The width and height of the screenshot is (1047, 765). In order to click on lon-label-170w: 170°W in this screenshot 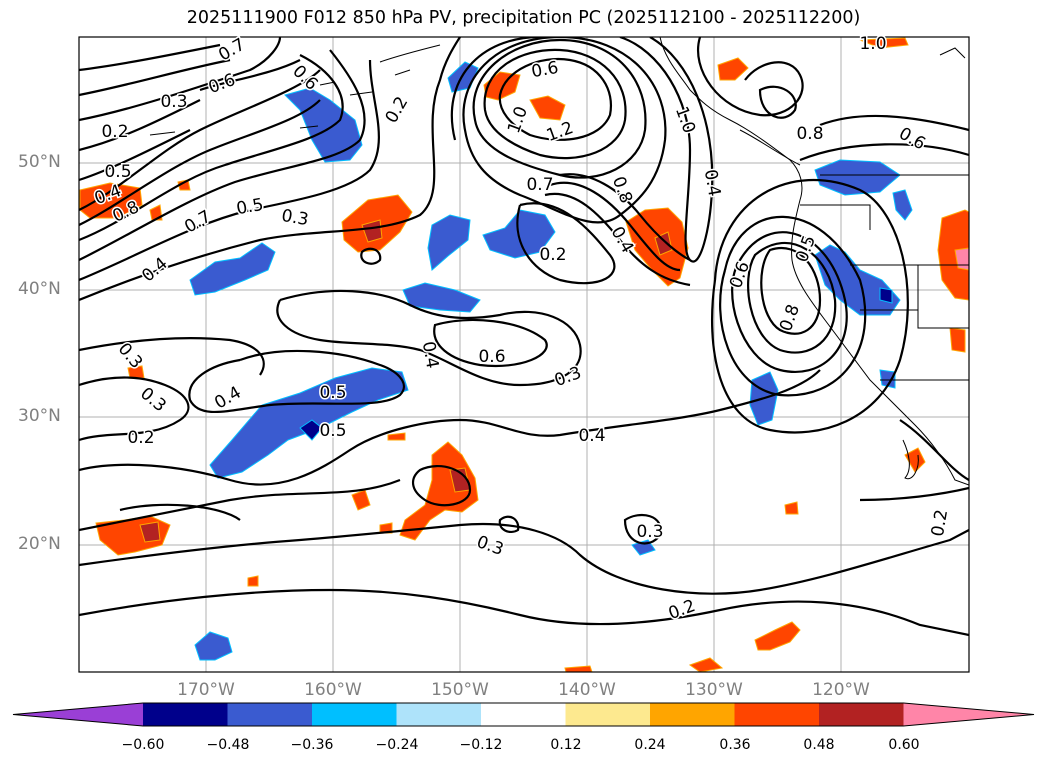, I will do `click(206, 690)`.